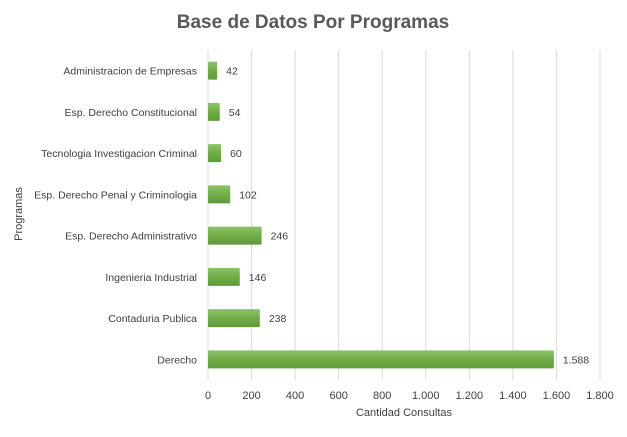 The height and width of the screenshot is (437, 627). What do you see at coordinates (404, 413) in the screenshot?
I see `x-axis-label: Cantidad Consultas` at bounding box center [404, 413].